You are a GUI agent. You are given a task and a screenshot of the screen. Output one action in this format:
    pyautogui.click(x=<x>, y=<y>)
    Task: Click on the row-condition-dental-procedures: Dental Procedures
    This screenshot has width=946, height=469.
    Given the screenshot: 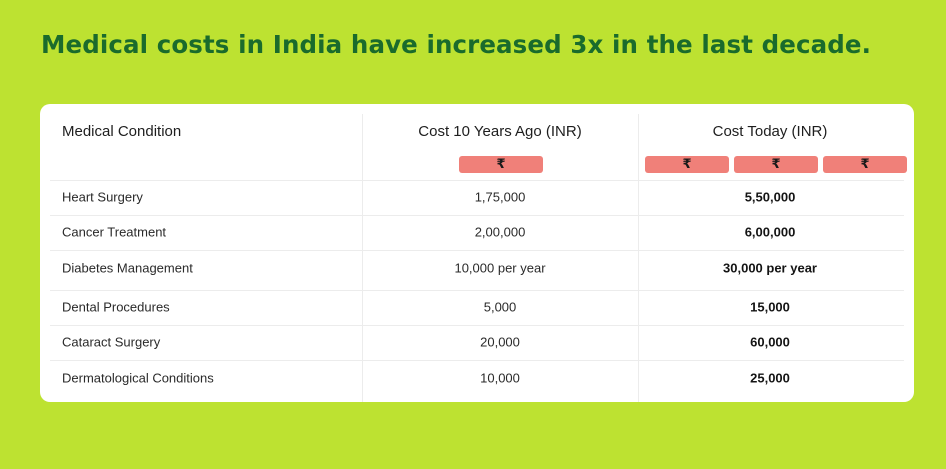 What is the action you would take?
    pyautogui.click(x=116, y=307)
    